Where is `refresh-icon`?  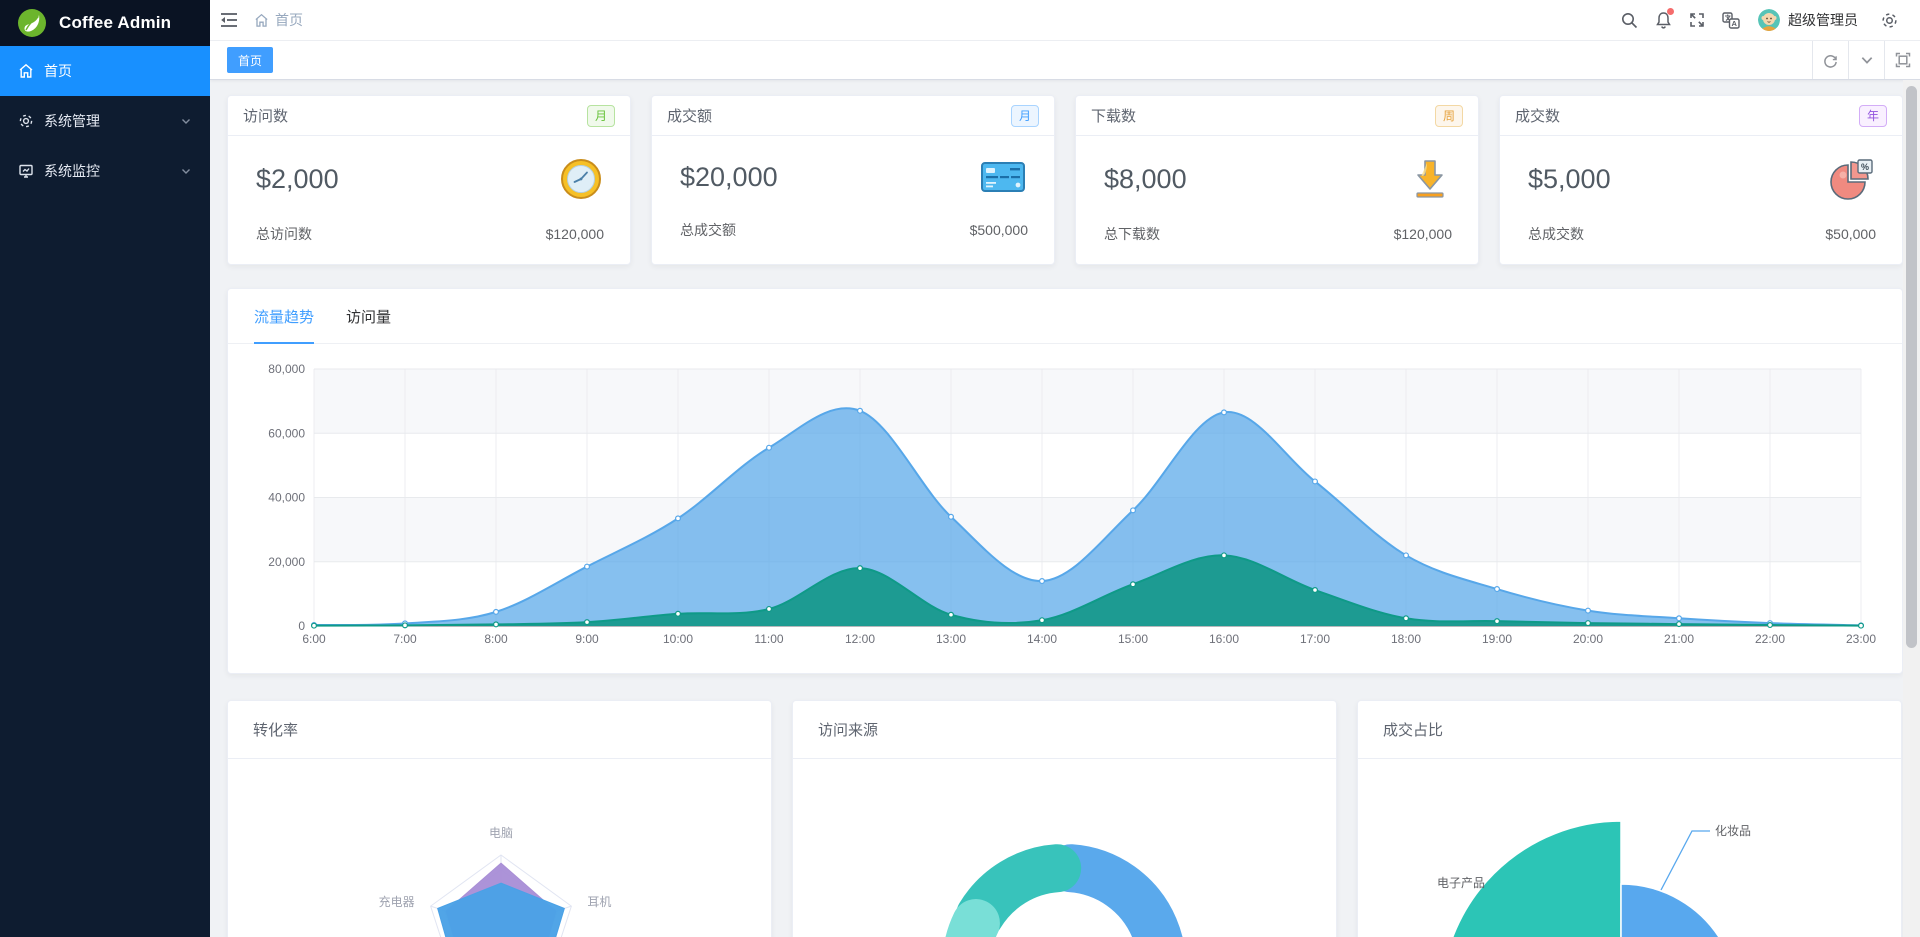 refresh-icon is located at coordinates (1830, 61).